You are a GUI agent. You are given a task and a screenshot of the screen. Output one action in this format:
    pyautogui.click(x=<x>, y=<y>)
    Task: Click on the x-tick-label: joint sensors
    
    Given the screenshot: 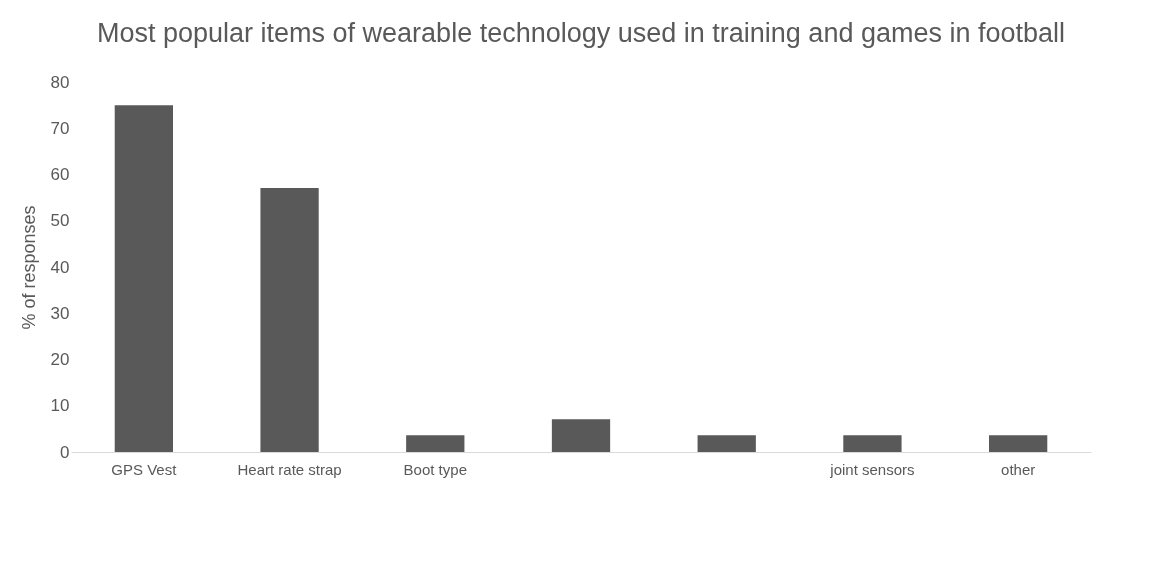 What is the action you would take?
    pyautogui.click(x=872, y=469)
    